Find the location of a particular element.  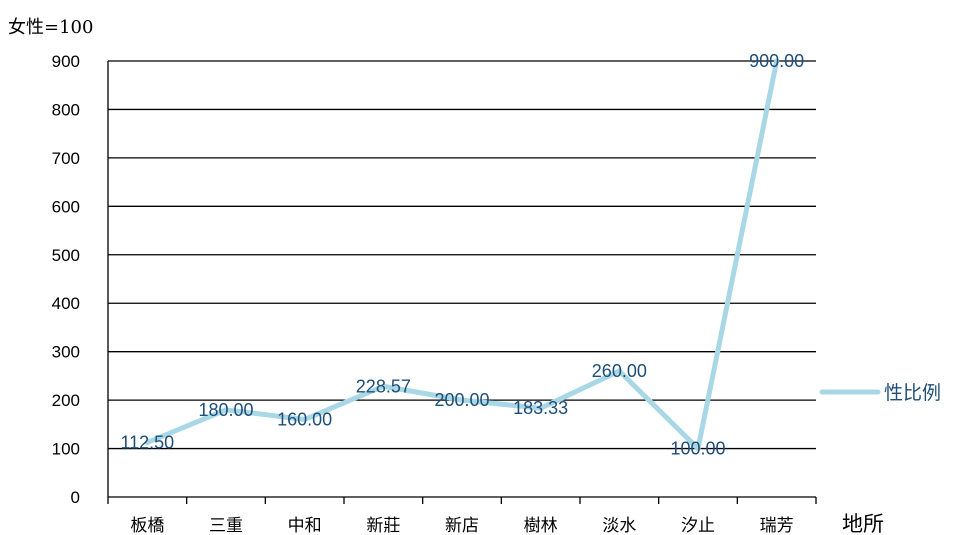

data-label: 200.00 is located at coordinates (461, 400).